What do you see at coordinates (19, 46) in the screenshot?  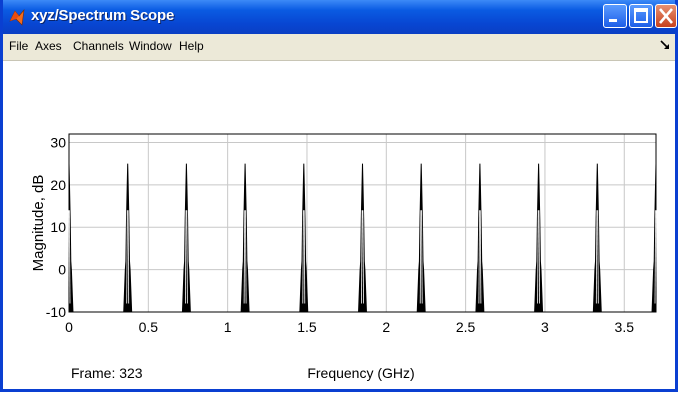 I see `menu-file: File` at bounding box center [19, 46].